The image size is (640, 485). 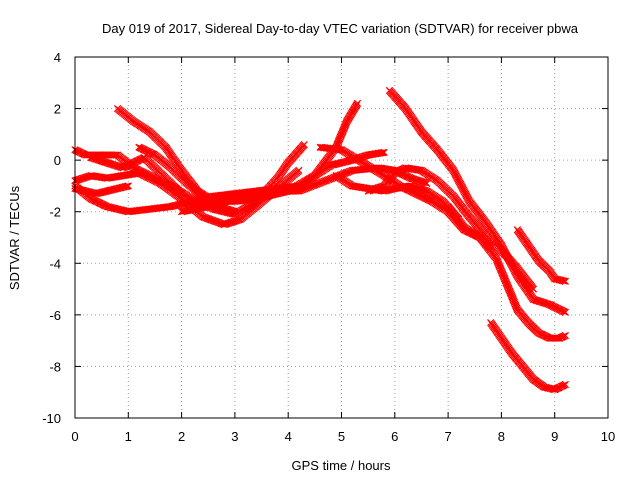 I want to click on y-tick-label: -8, so click(x=55, y=366).